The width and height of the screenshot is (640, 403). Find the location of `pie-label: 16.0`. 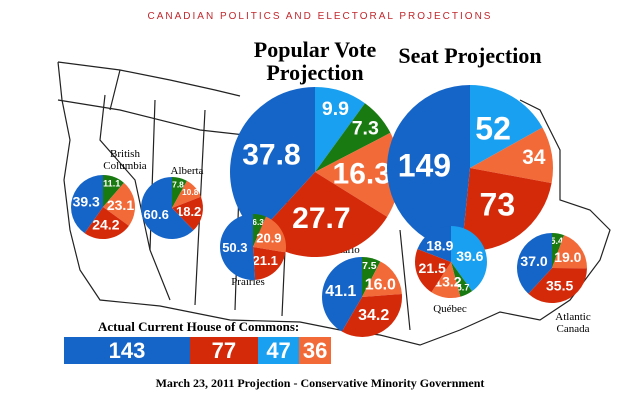

pie-label: 16.0 is located at coordinates (380, 284).